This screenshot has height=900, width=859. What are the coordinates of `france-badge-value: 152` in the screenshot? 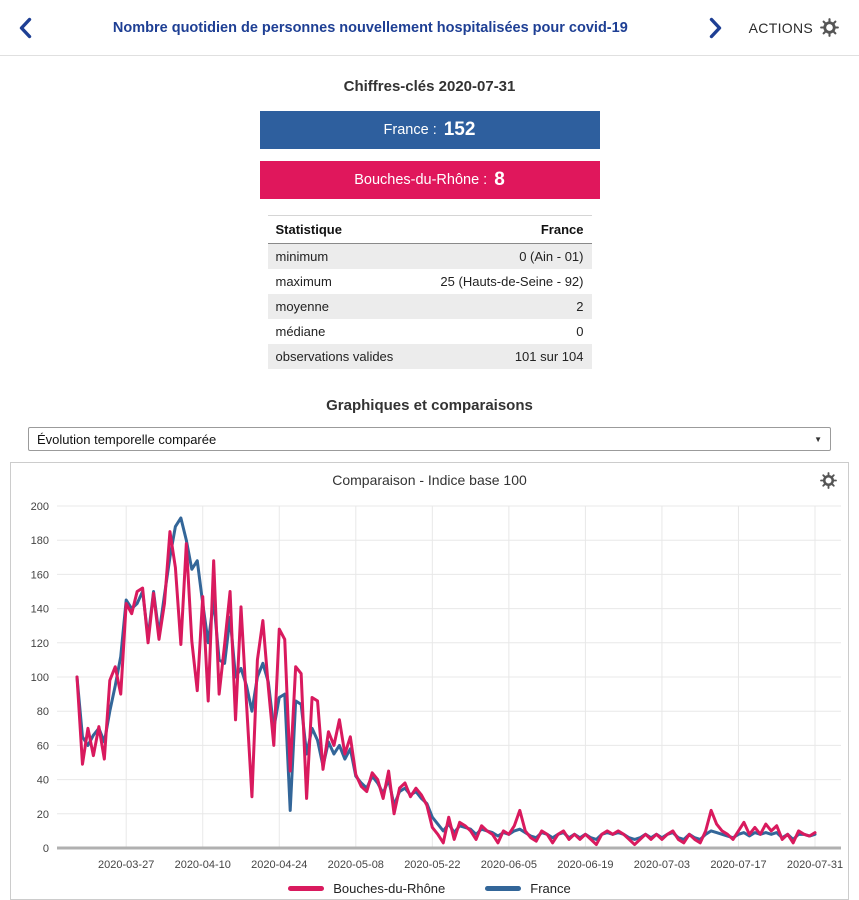 It's located at (459, 129).